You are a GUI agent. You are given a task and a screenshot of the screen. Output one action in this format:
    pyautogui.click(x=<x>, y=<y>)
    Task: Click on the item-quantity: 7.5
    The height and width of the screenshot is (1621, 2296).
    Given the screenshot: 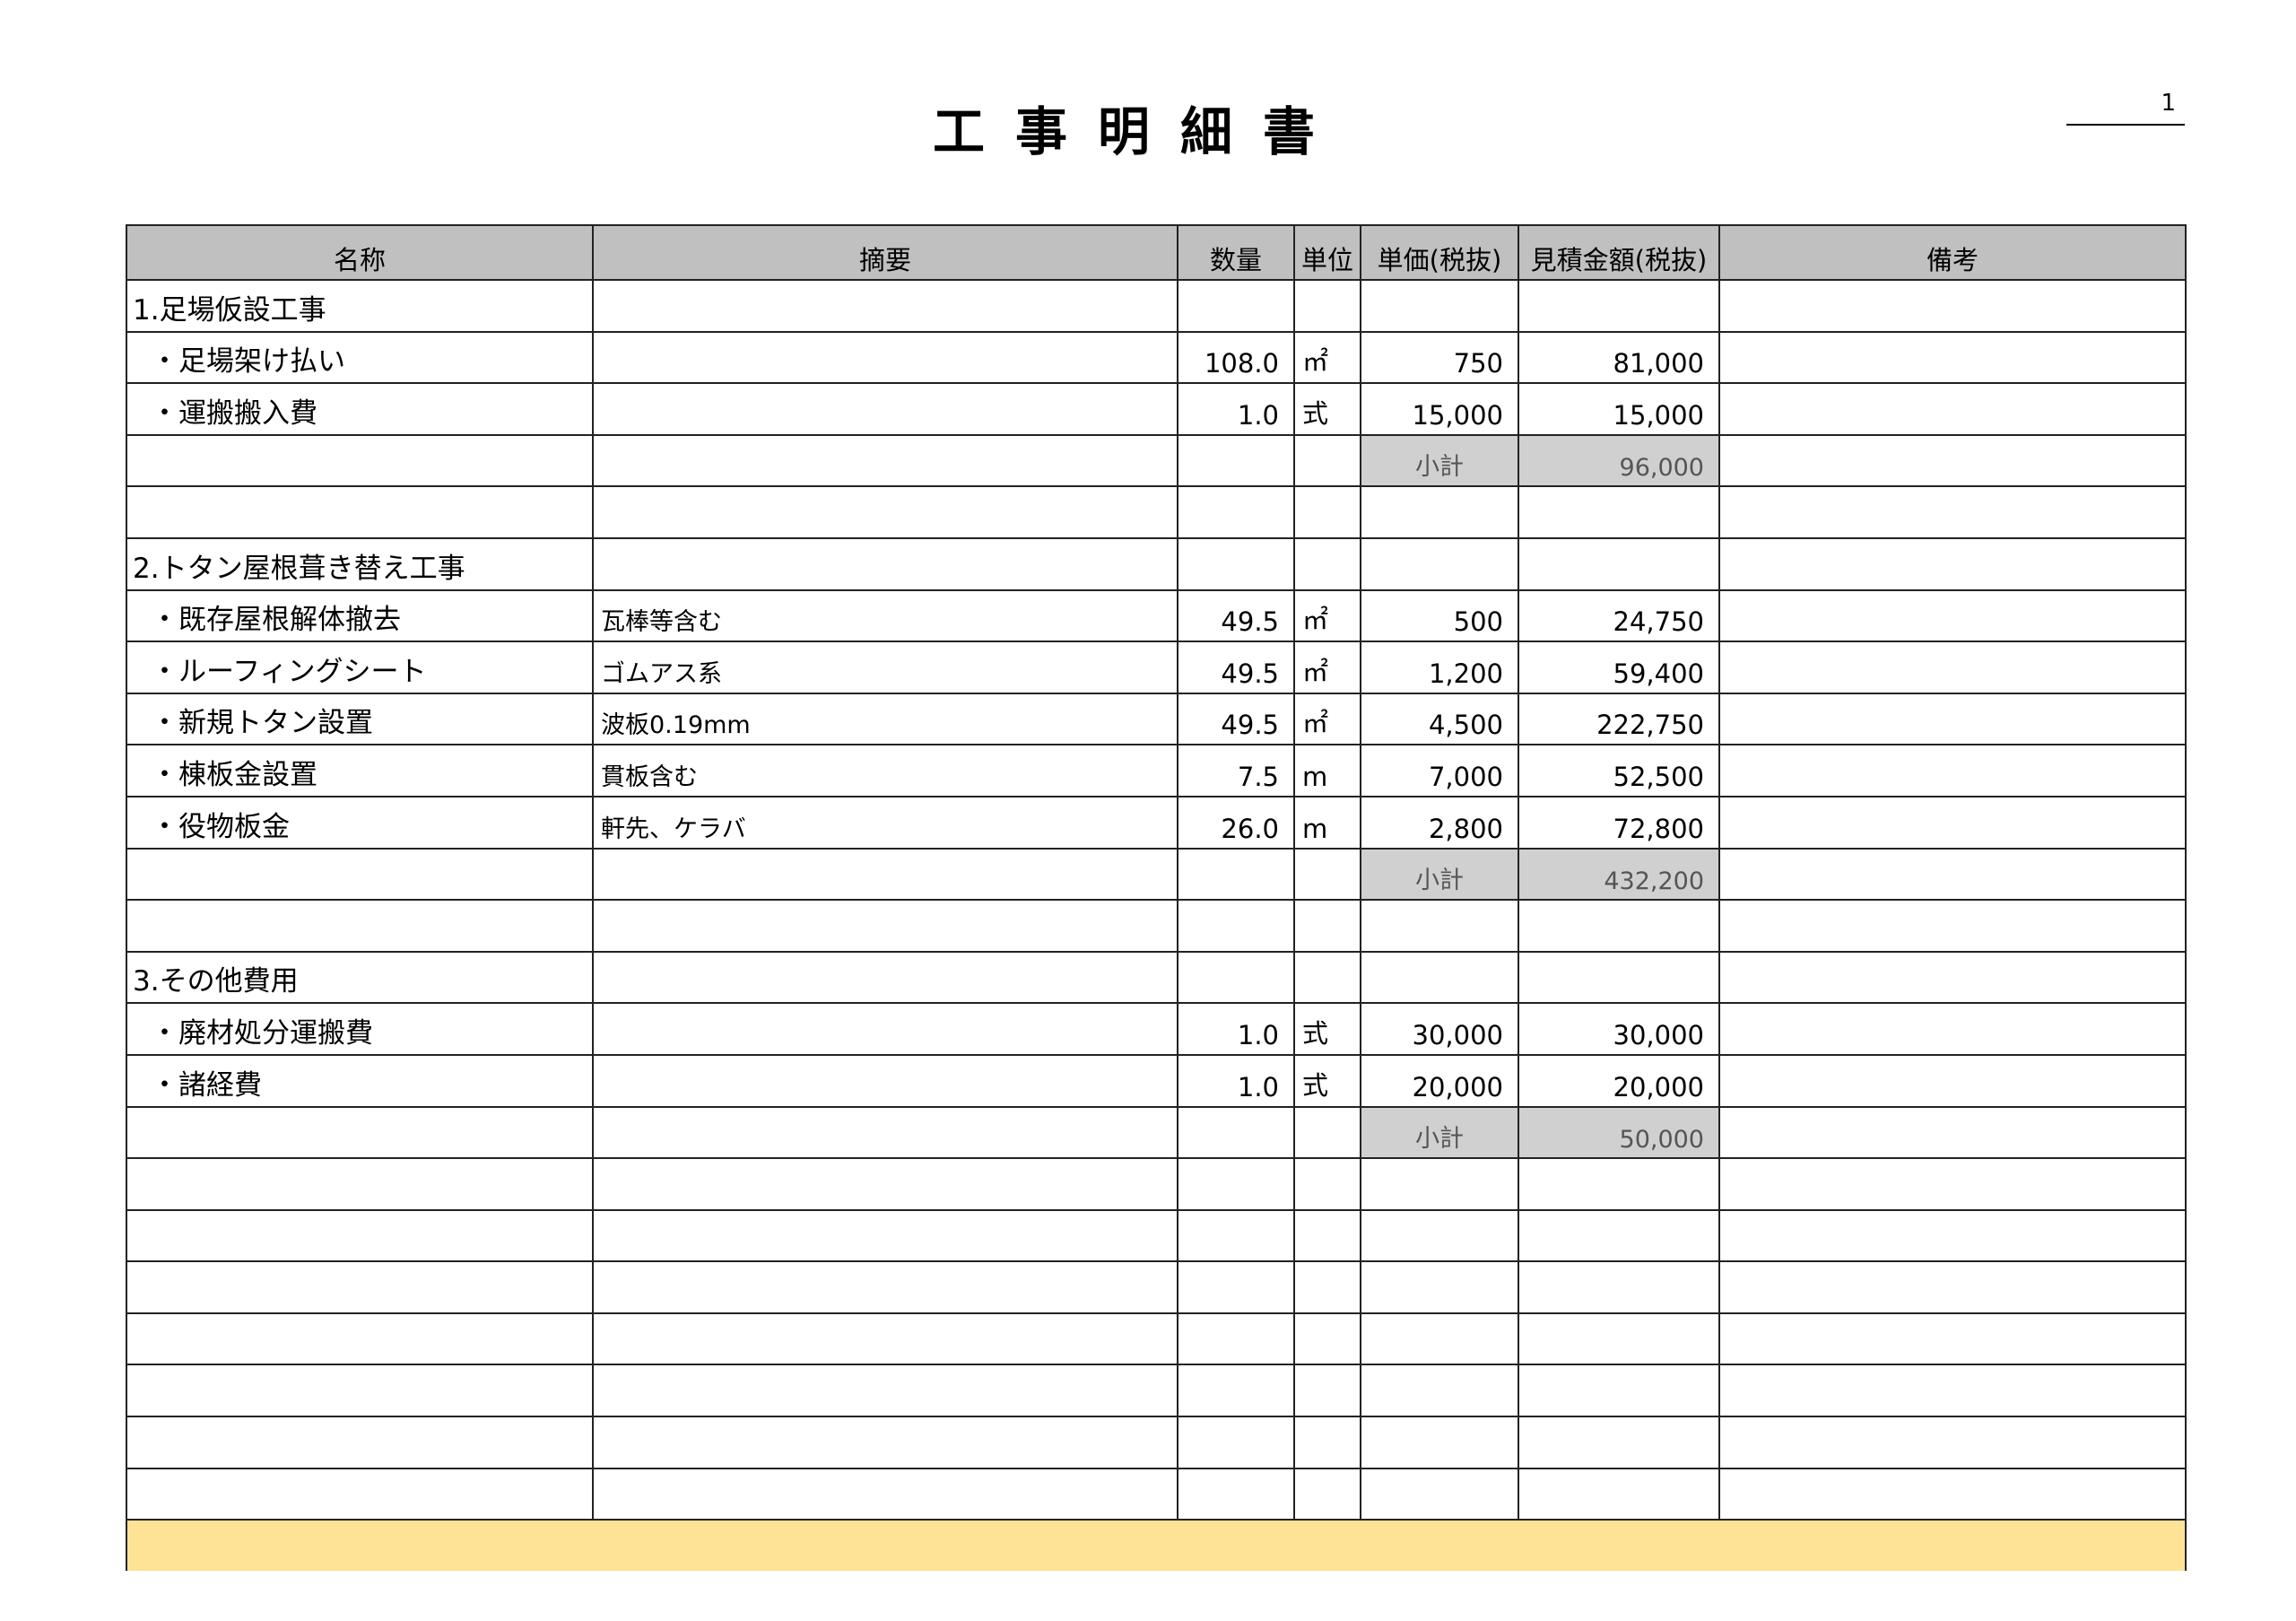 What is the action you would take?
    pyautogui.click(x=1236, y=770)
    